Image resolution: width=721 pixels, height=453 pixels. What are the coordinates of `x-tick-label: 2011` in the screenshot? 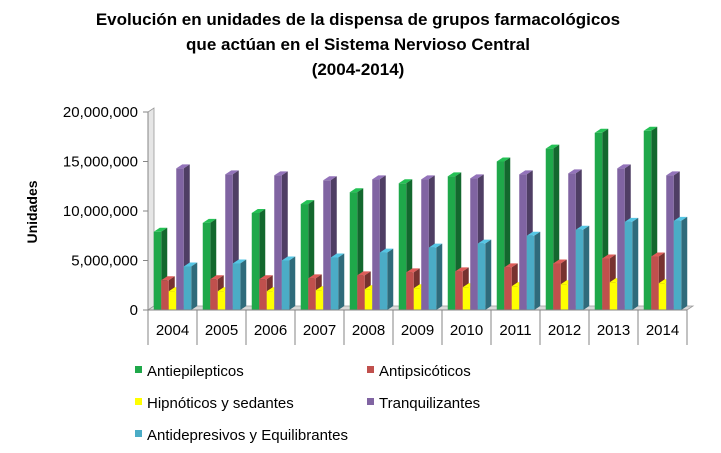 It's located at (515, 330).